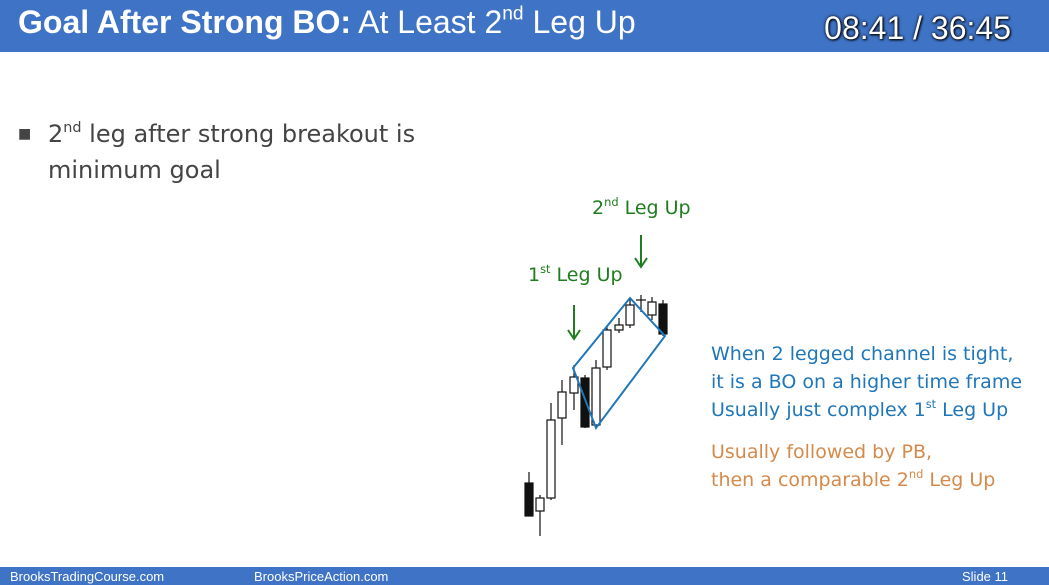 Image resolution: width=1049 pixels, height=585 pixels. I want to click on slide-number: Slide 11, so click(985, 576).